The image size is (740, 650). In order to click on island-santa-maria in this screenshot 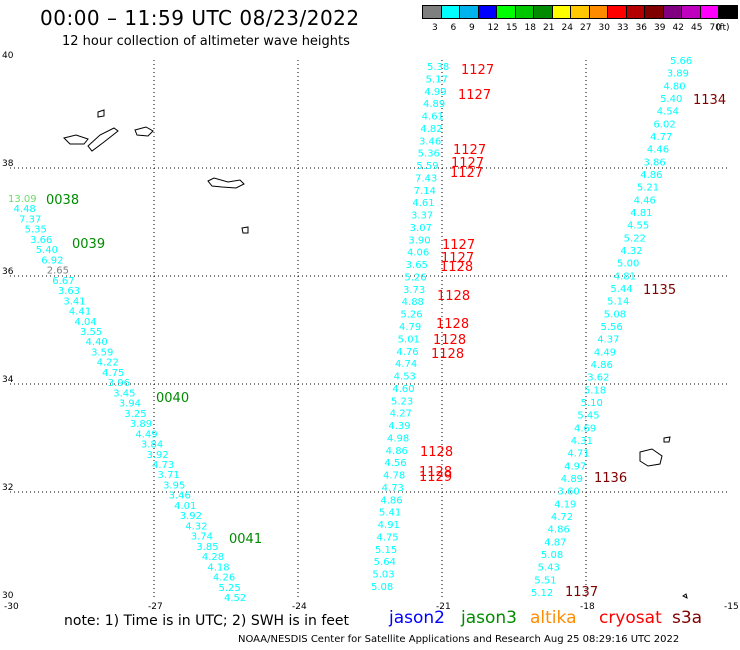, I will do `click(245, 230)`.